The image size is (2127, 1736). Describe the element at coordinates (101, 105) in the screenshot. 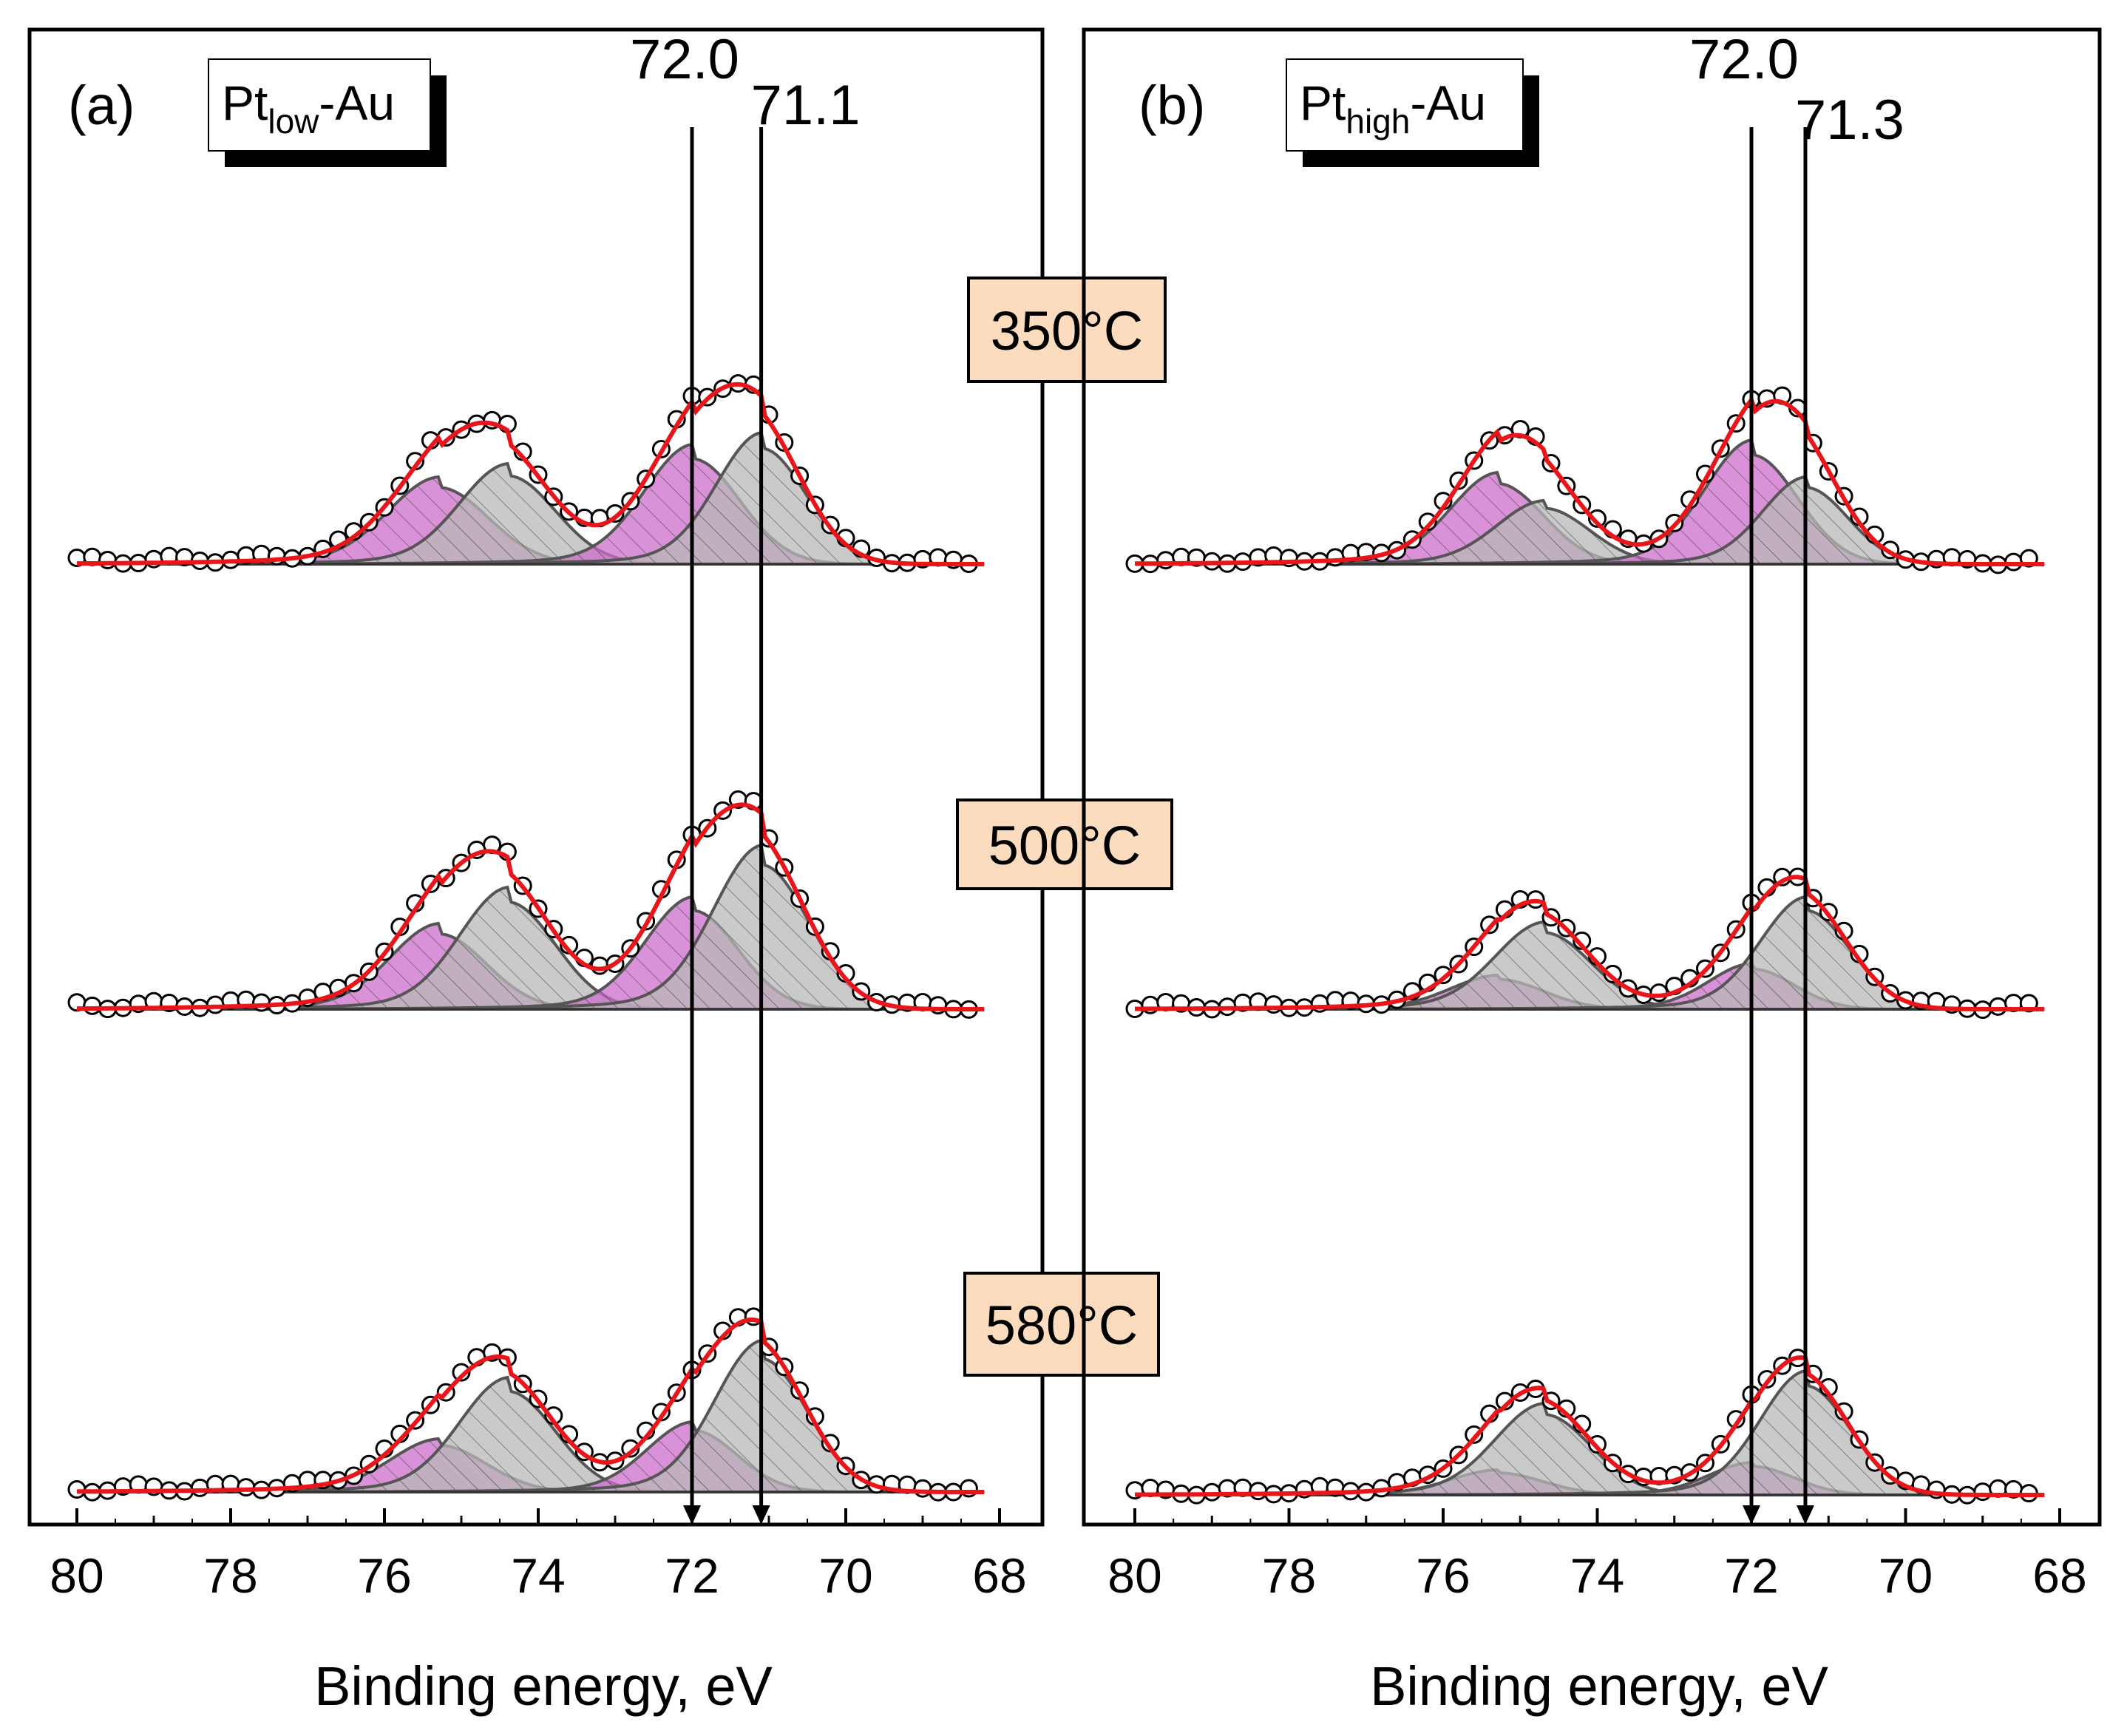

I see `panel-label: (a)` at that location.